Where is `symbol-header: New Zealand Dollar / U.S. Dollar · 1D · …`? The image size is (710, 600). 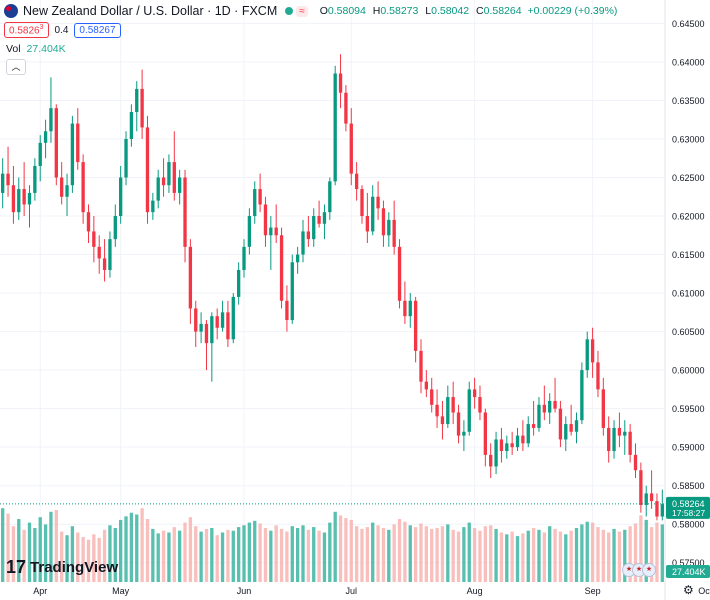
symbol-header: New Zealand Dollar / U.S. Dollar · 1D · … is located at coordinates (310, 11).